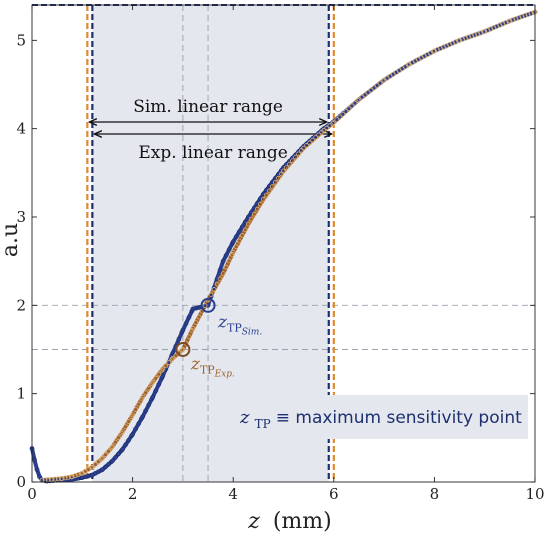 The width and height of the screenshot is (550, 540). Describe the element at coordinates (435, 494) in the screenshot. I see `x-tick-label: 8` at that location.